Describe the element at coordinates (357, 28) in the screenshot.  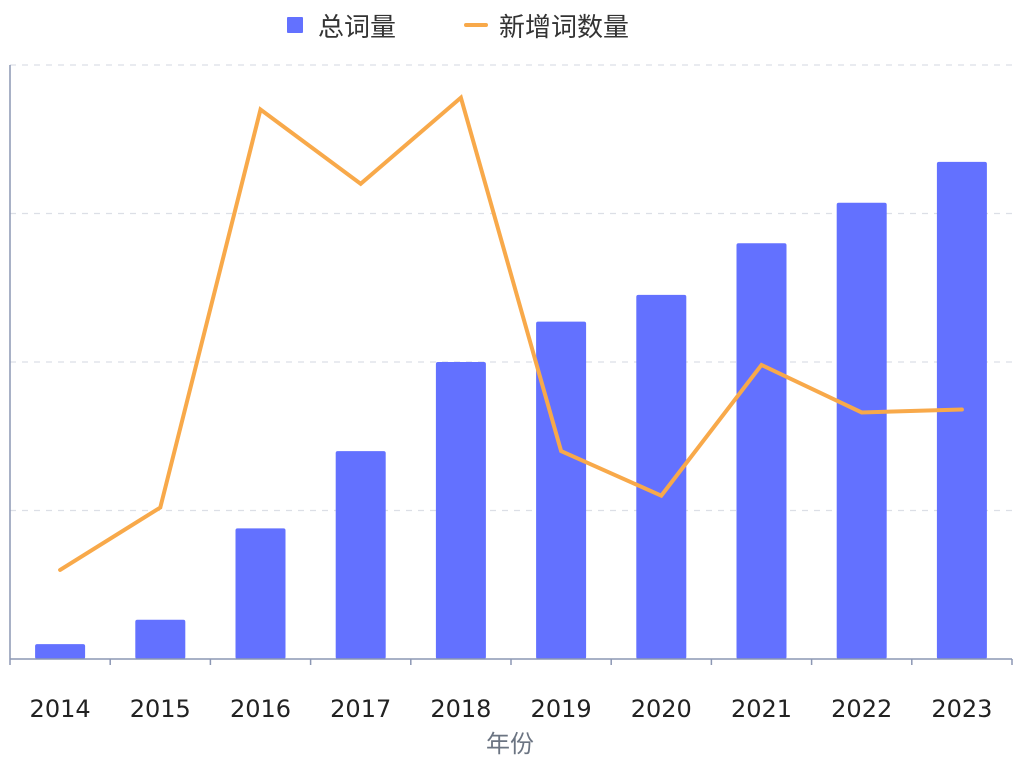
I see `legend-label-total: 总词量` at that location.